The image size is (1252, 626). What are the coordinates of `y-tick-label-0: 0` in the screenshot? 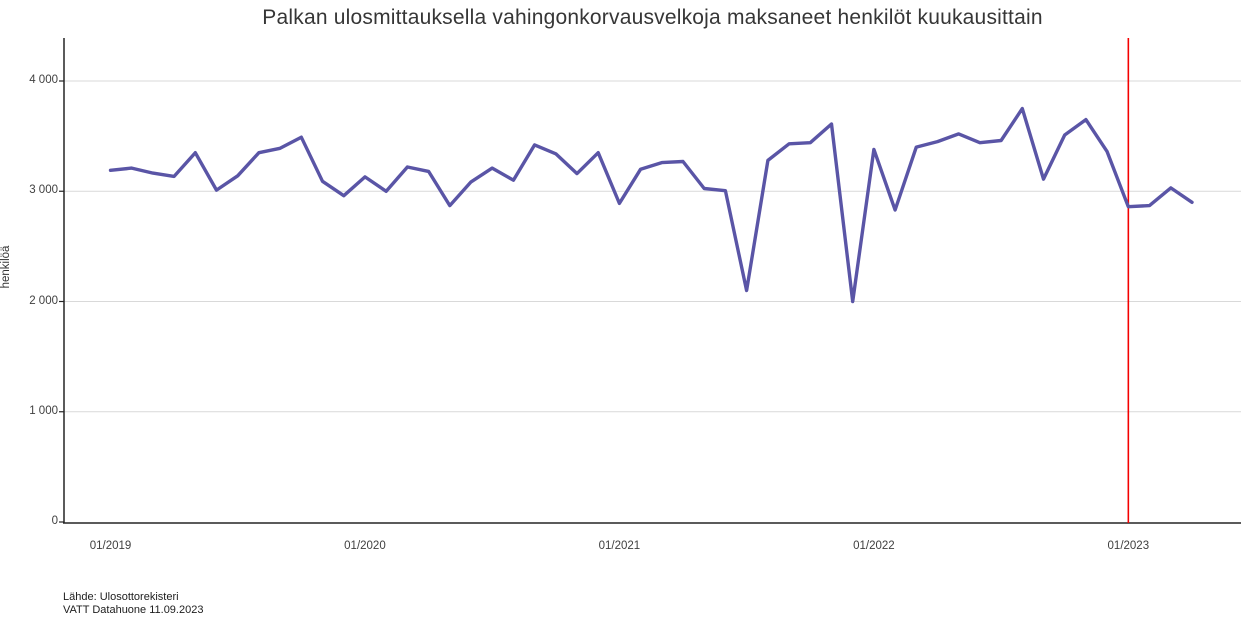 It's located at (54, 521).